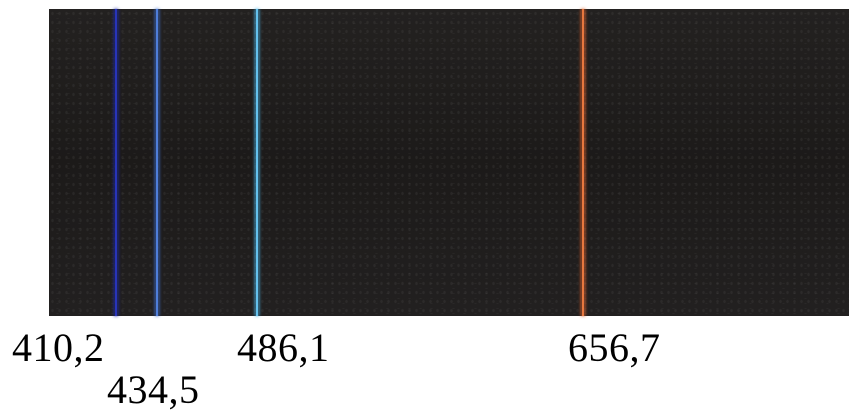  I want to click on wavelength-label-434: 434,5, so click(153, 389).